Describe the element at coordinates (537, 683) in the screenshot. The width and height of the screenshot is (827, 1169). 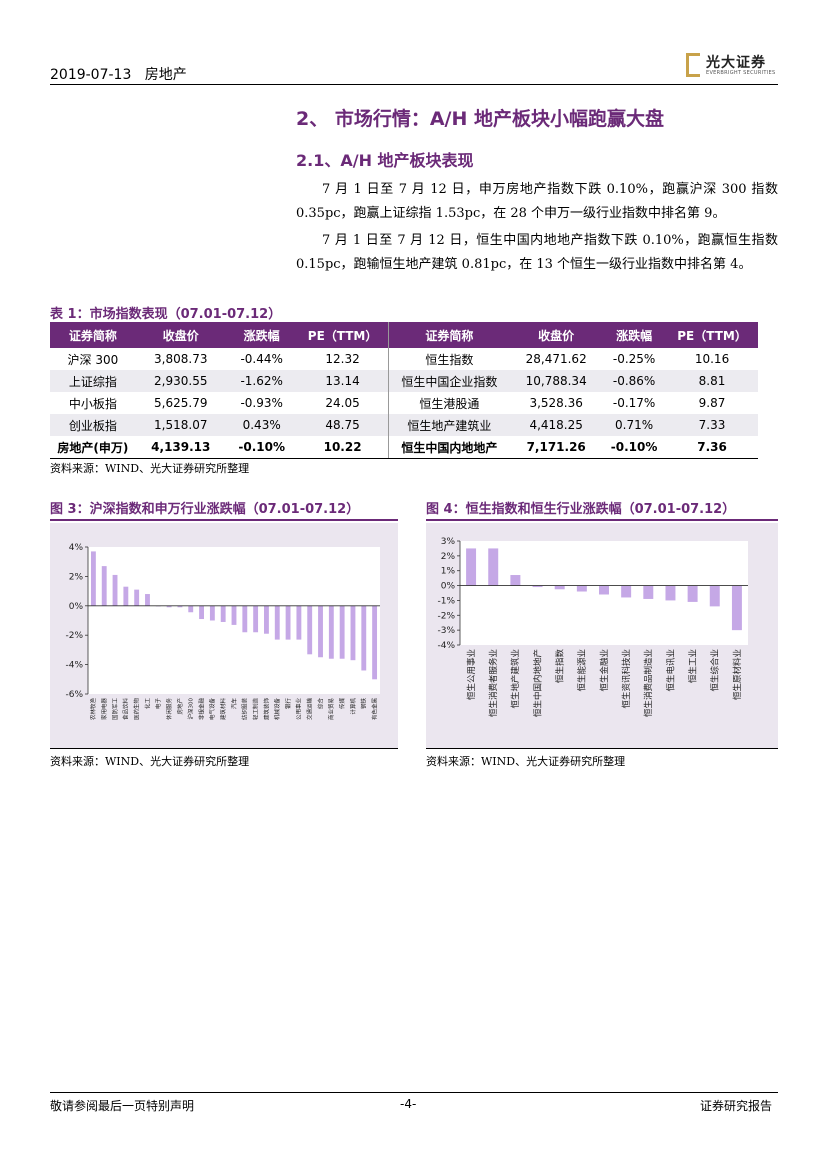
I see `x-tick-label: 恒生中国内地地产` at that location.